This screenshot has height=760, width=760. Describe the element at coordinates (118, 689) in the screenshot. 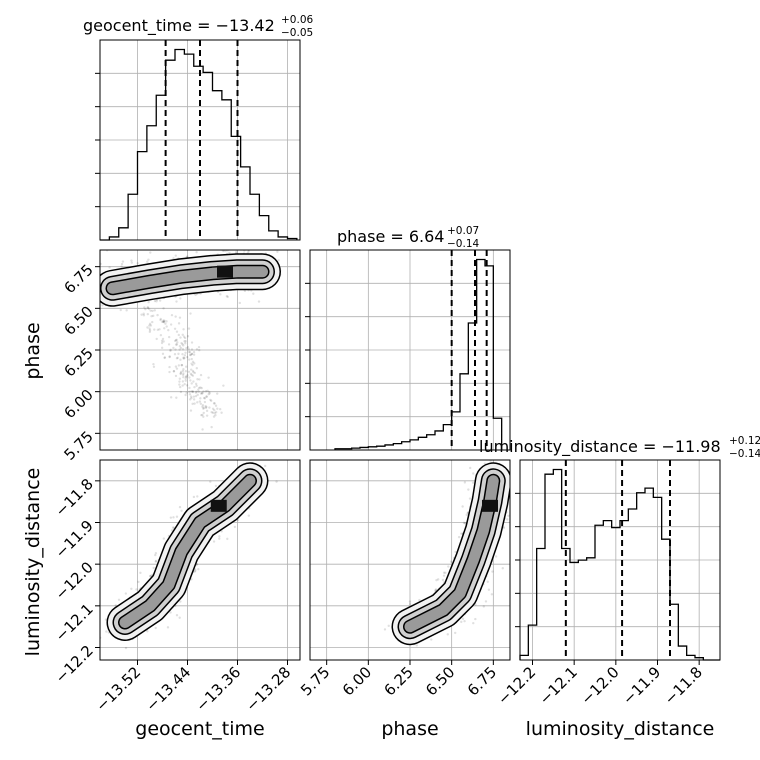

I see `xtick-label-geocent_time-0: −13.52` at that location.